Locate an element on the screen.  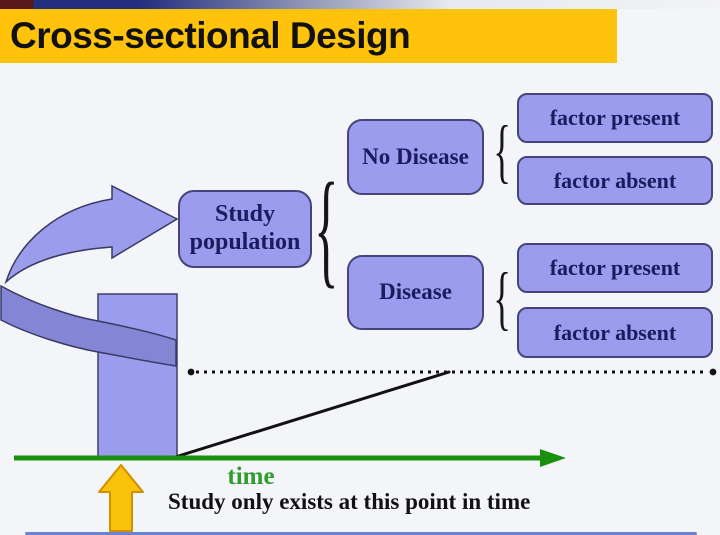
dotted-line-end-dot is located at coordinates (713, 372).